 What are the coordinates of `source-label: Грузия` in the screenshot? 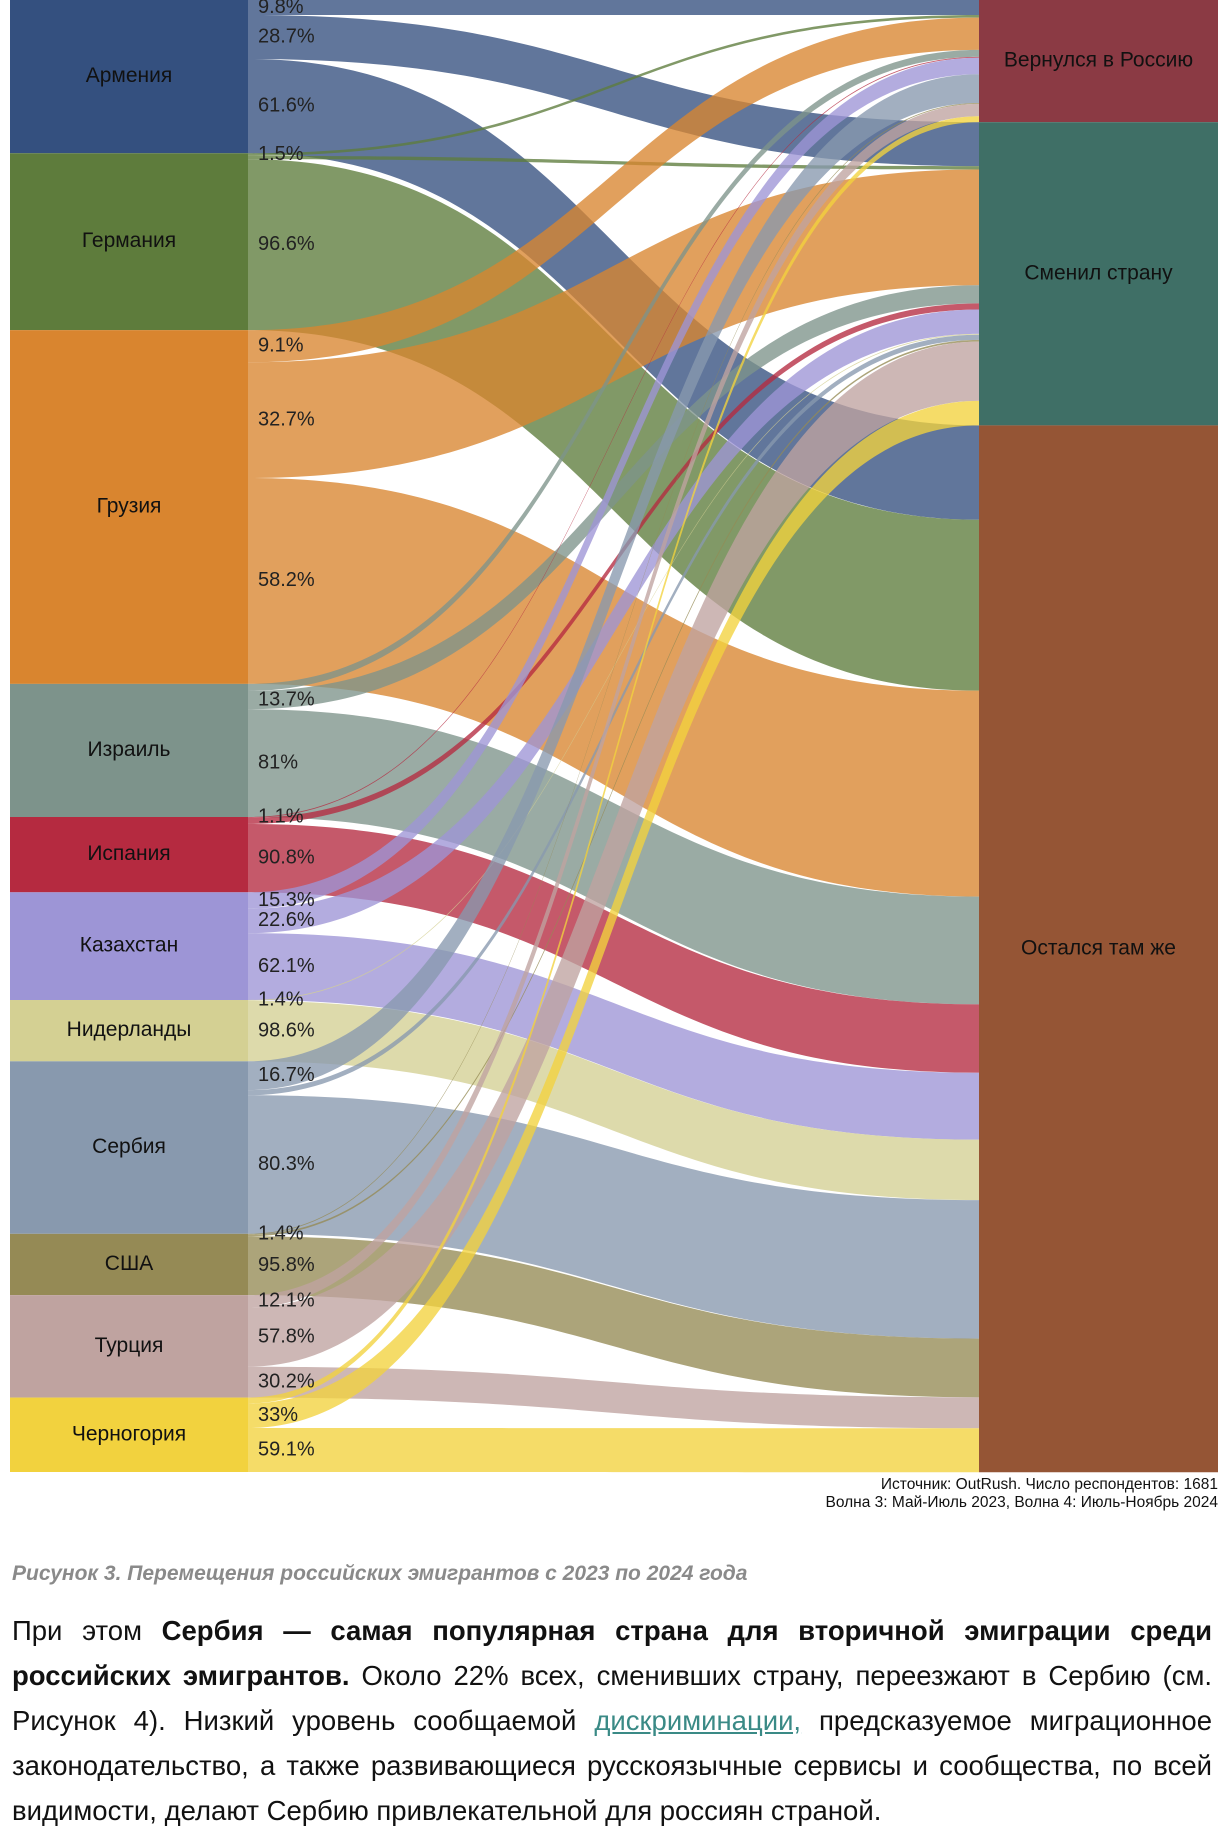 It's located at (129, 506).